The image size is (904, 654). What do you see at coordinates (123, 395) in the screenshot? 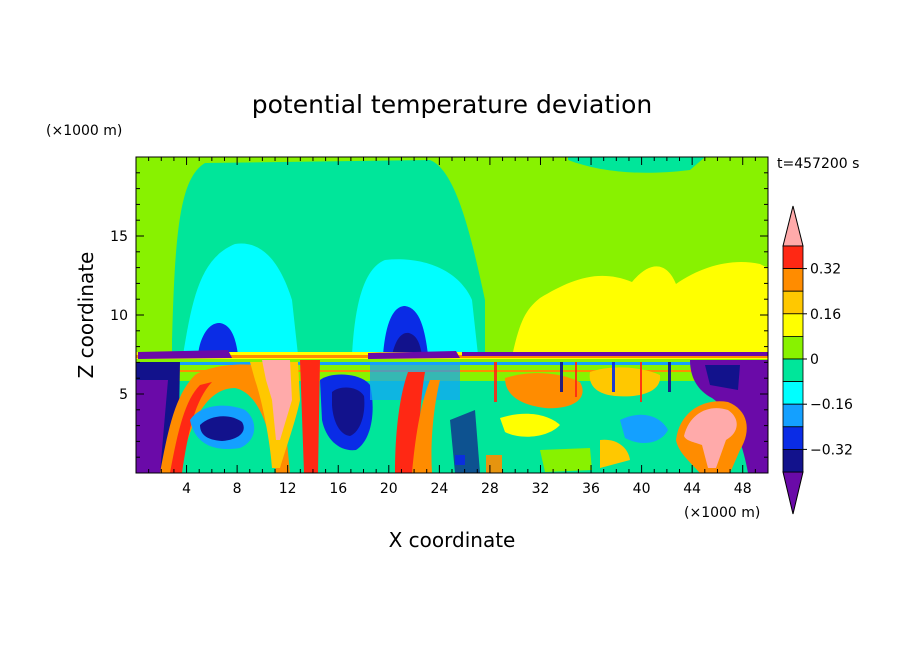
I see `y-tick-label: 5` at bounding box center [123, 395].